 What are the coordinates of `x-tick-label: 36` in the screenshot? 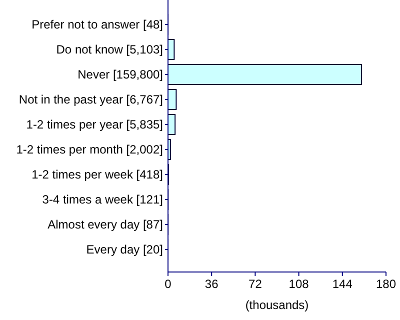 It's located at (211, 284).